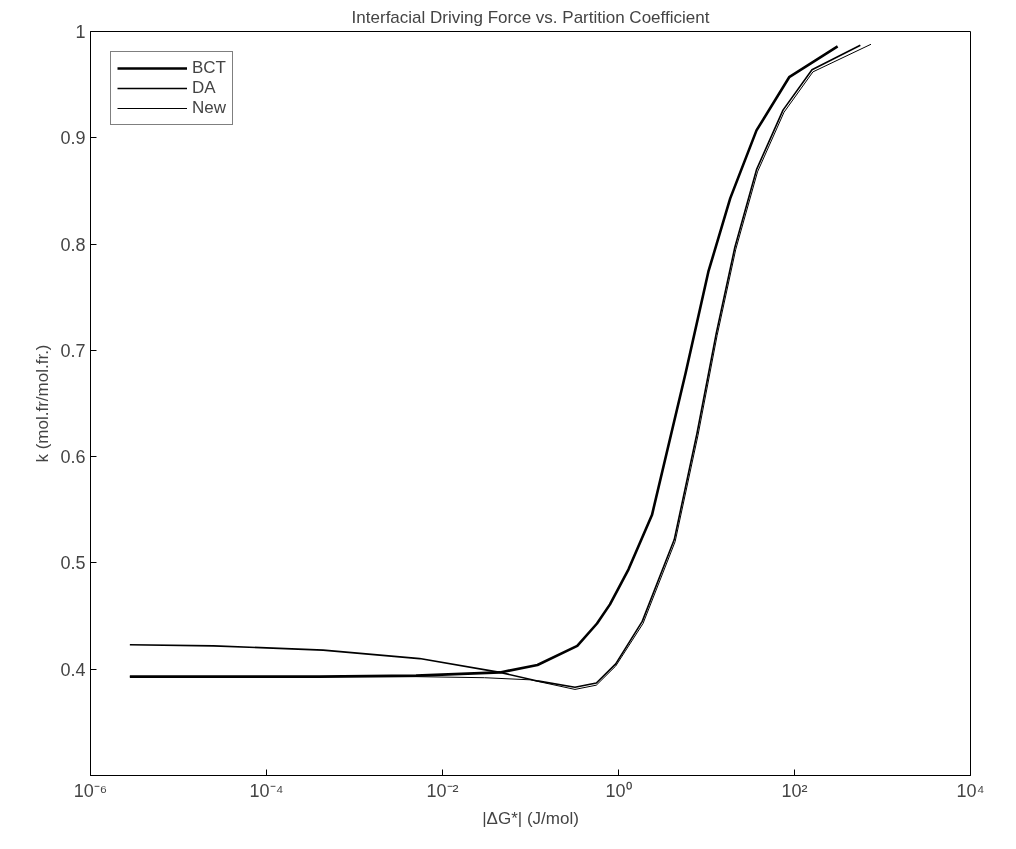  I want to click on y-tick-label: 0.7, so click(73, 350).